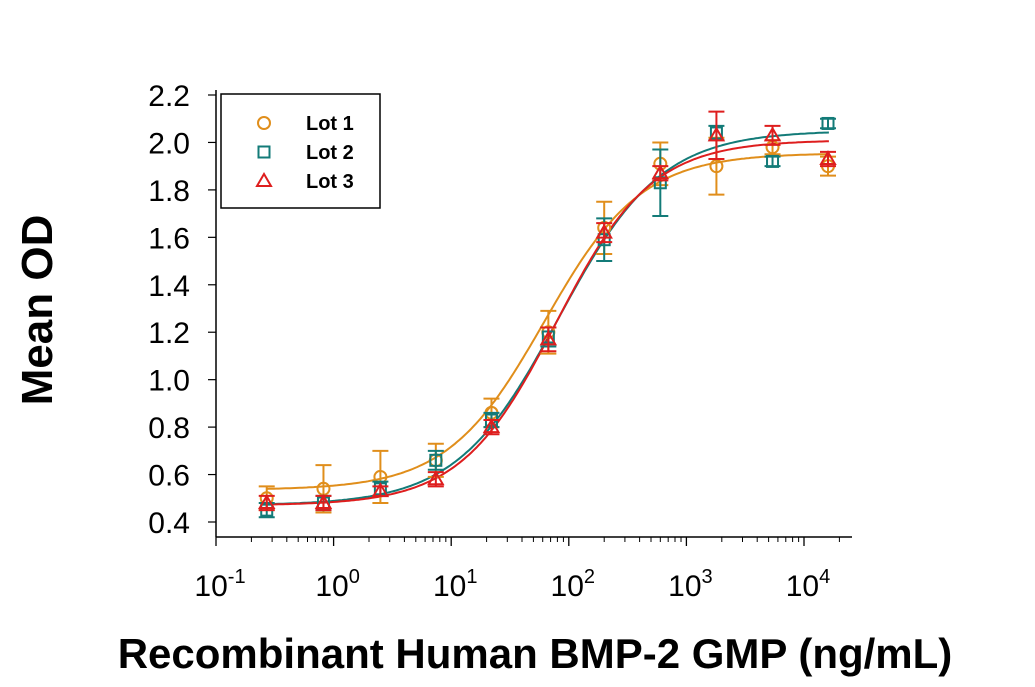  What do you see at coordinates (169, 191) in the screenshot?
I see `y-tick-label: 1.8` at bounding box center [169, 191].